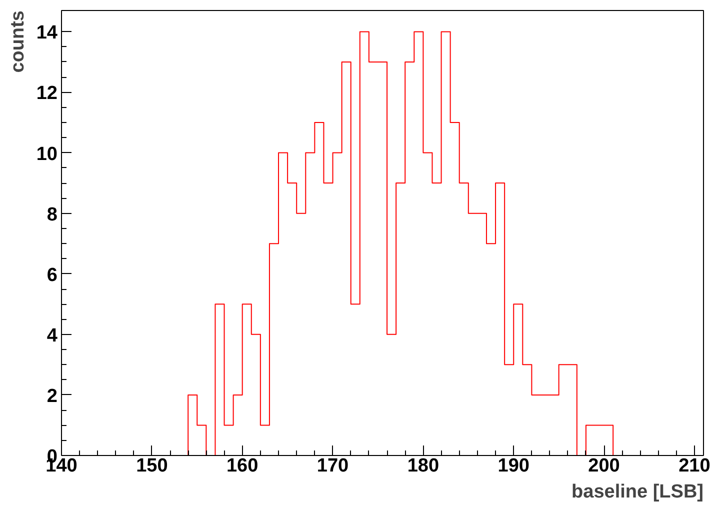 The width and height of the screenshot is (718, 507). I want to click on y-tick-label: 8, so click(52, 215).